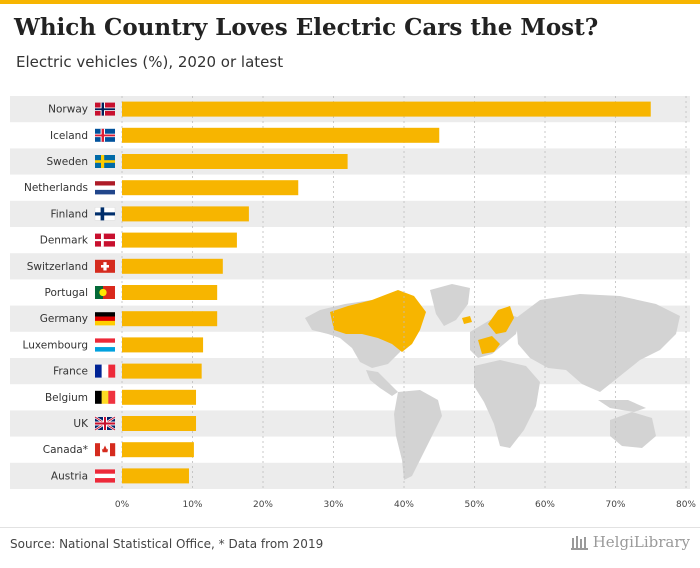  I want to click on helgilibrary-logo: HelgiLibrary, so click(630, 542).